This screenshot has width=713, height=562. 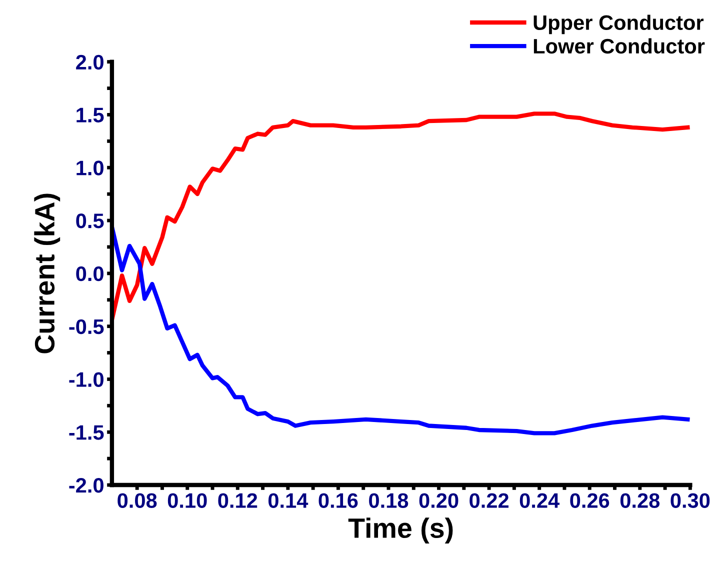 I want to click on x-tick-label: 0.12, so click(x=238, y=500).